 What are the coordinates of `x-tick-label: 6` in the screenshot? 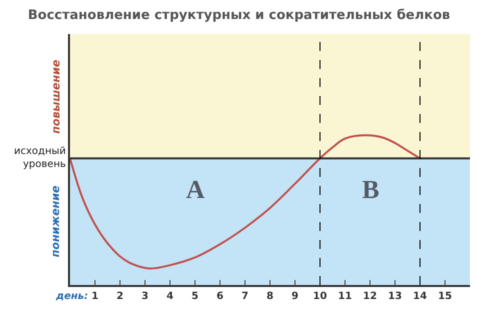 It's located at (220, 296).